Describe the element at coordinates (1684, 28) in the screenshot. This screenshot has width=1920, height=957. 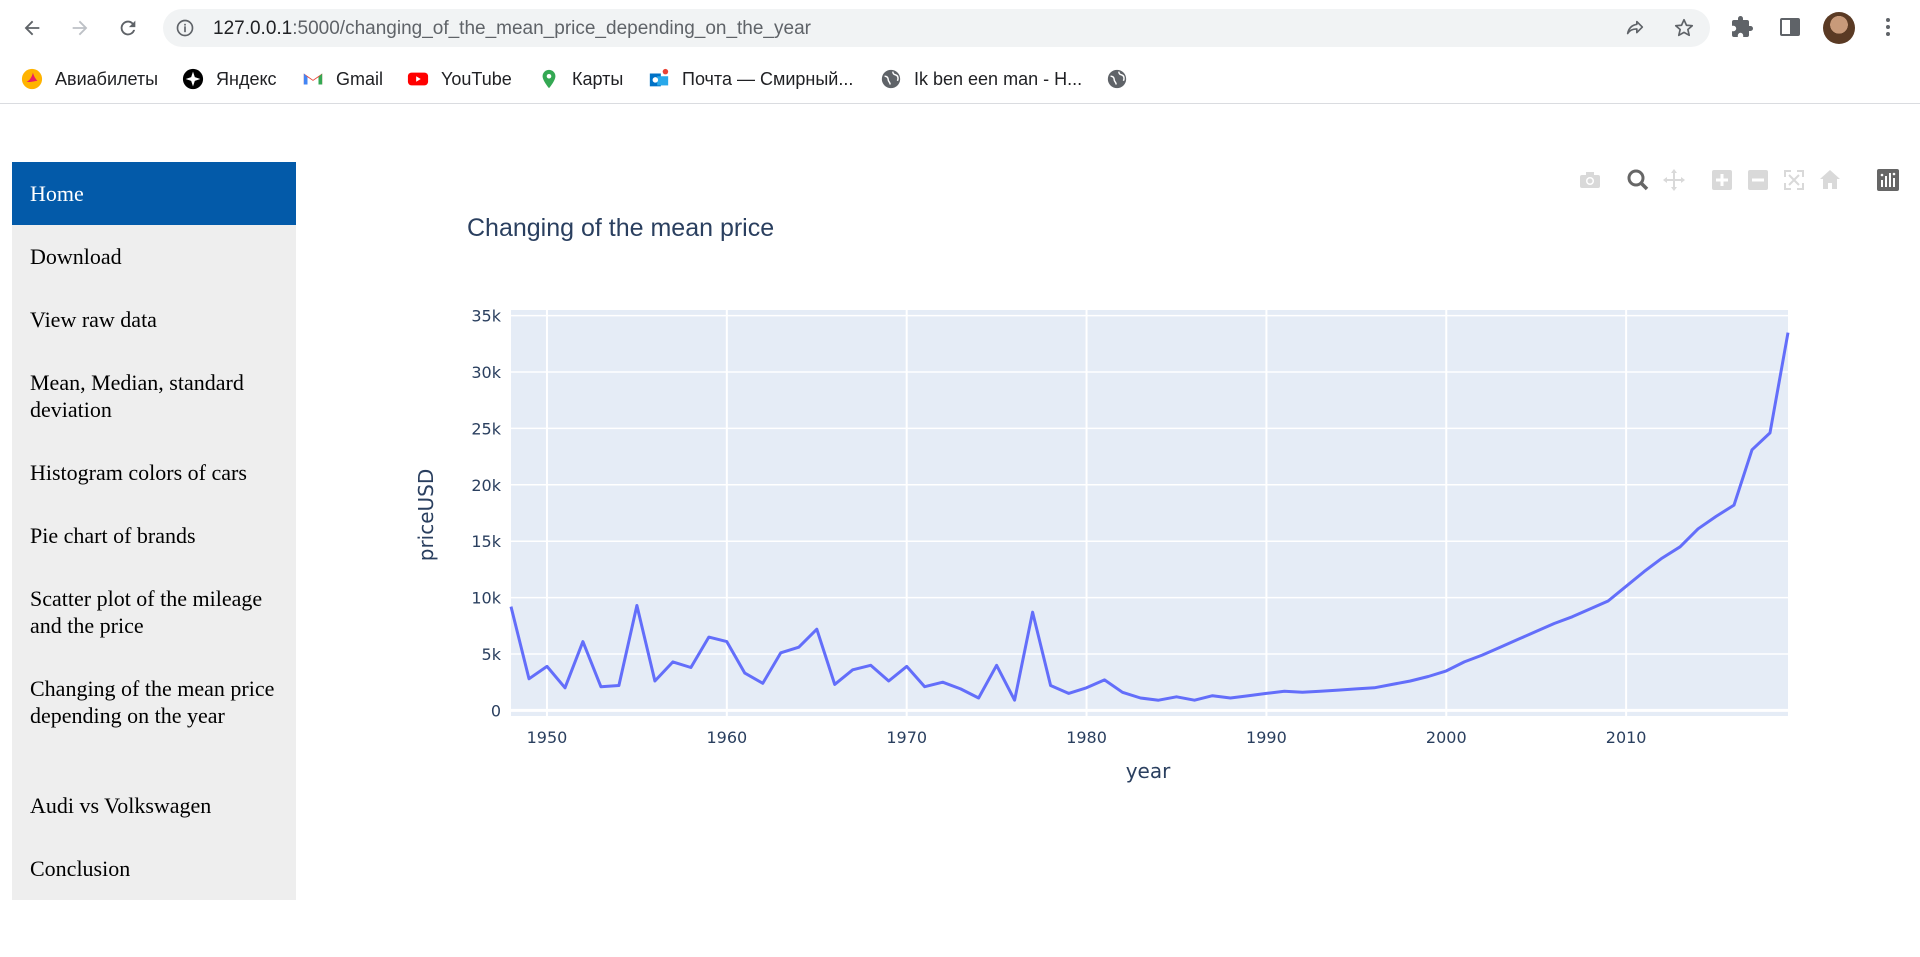
I see `star-icon` at that location.